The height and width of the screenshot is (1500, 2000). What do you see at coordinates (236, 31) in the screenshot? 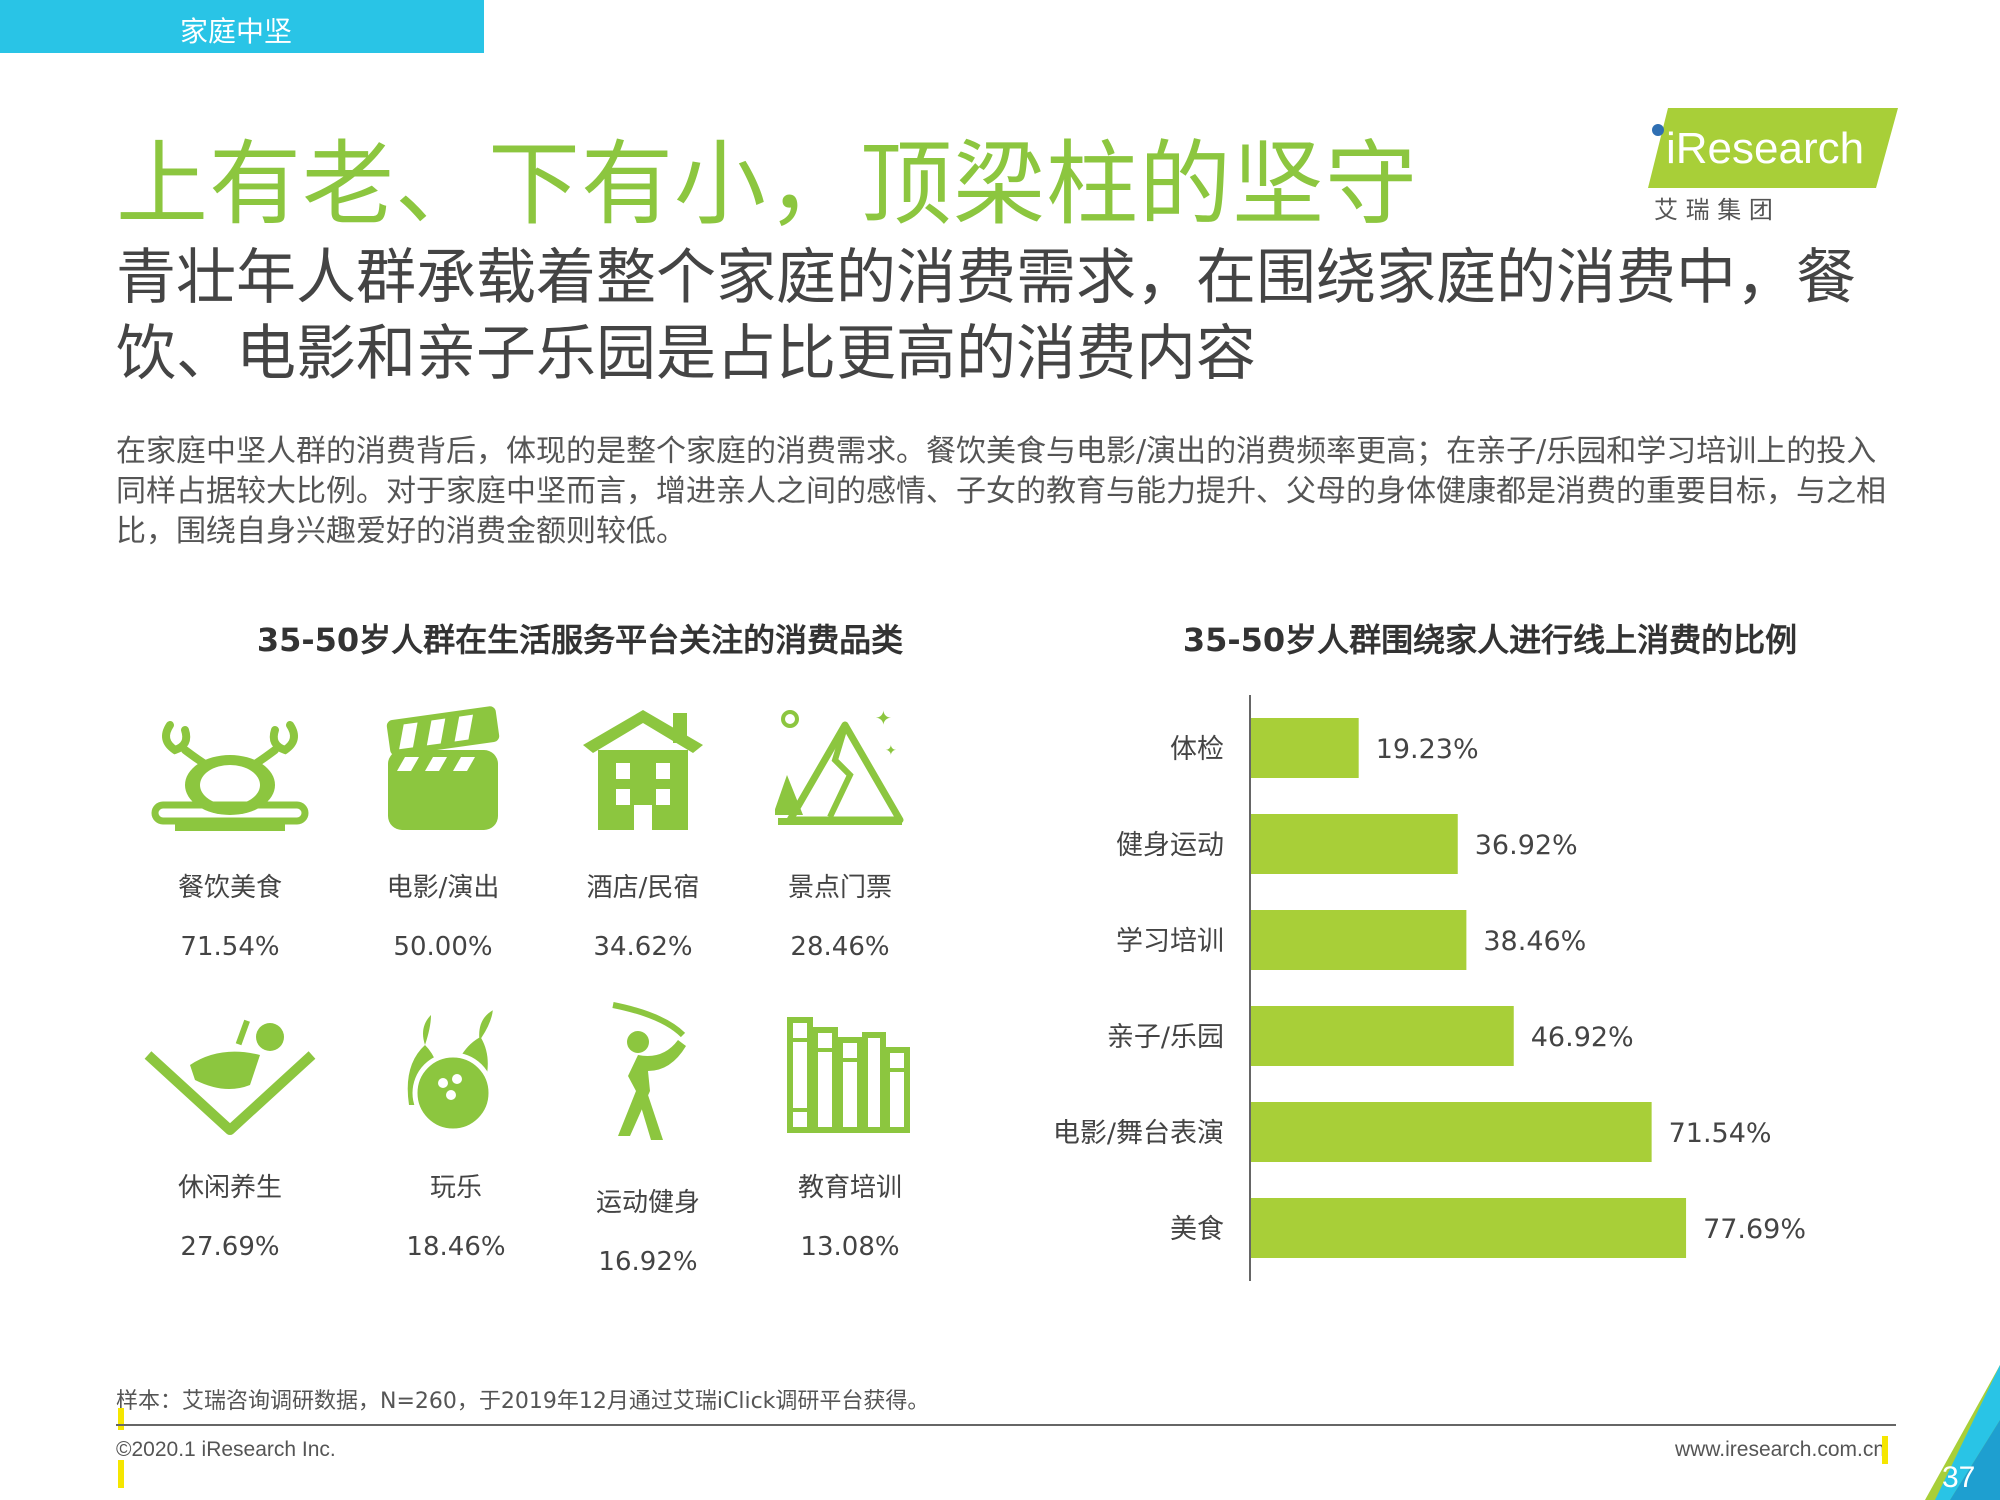
I see `section-tag-label: 家庭中坚` at bounding box center [236, 31].